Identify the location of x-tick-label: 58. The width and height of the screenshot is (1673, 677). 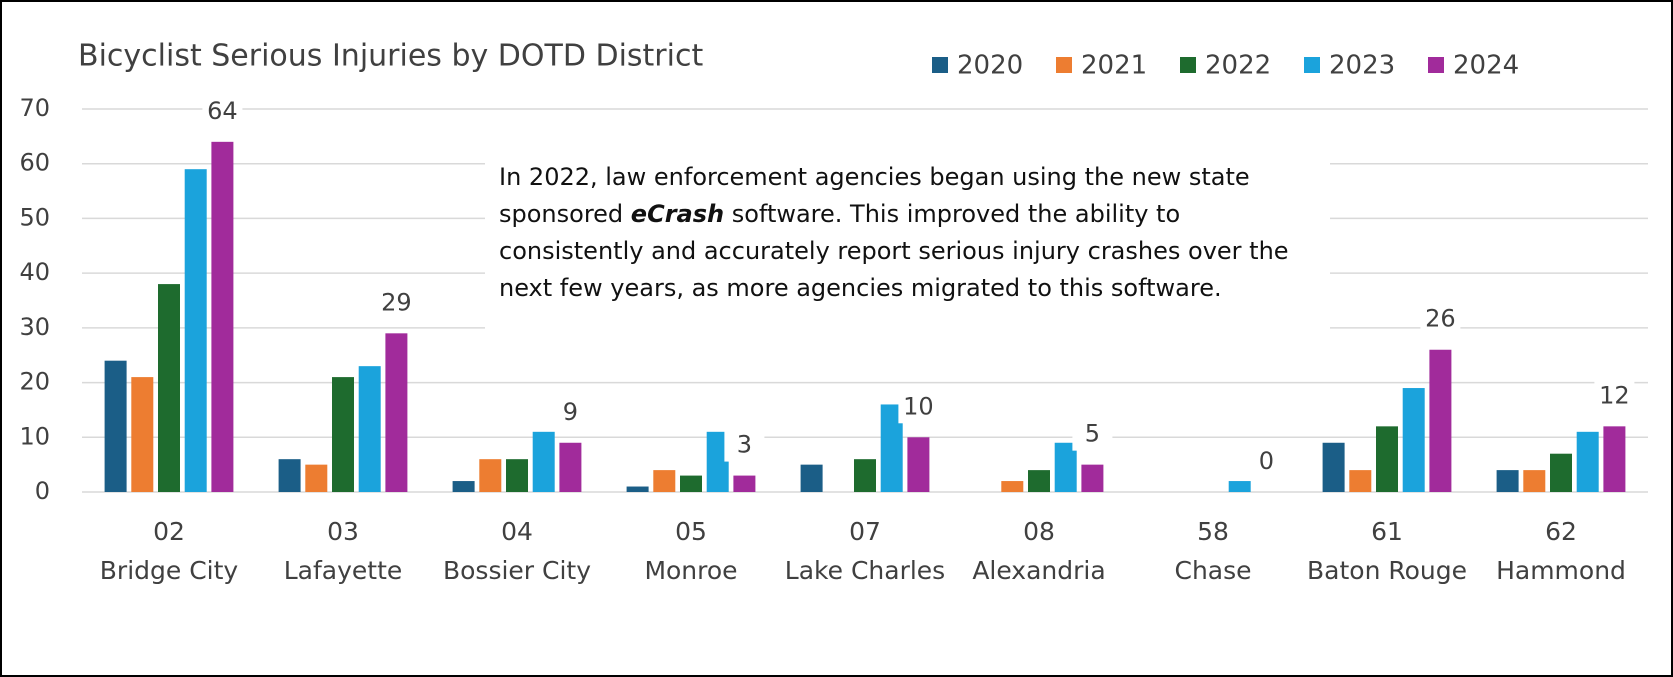
(1213, 531).